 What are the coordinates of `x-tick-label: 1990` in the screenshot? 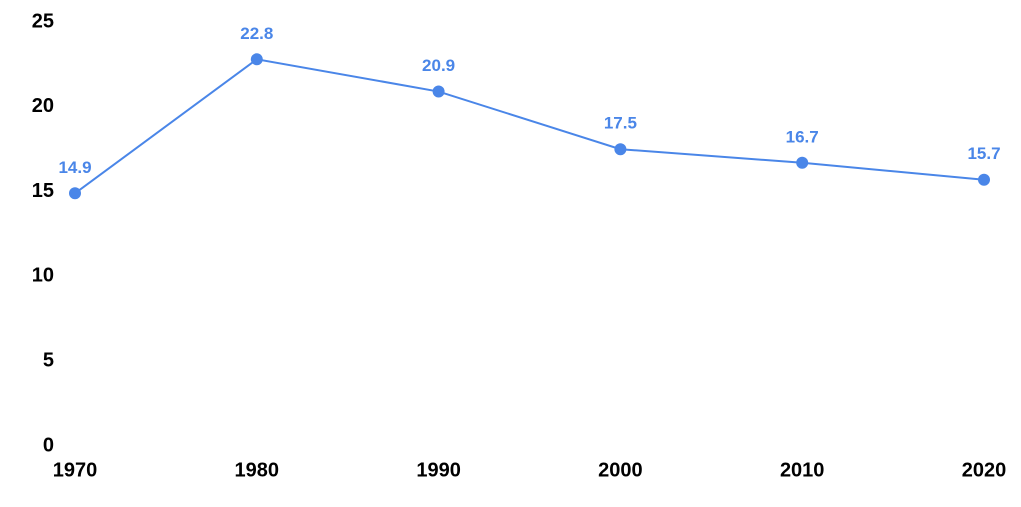 It's located at (438, 470).